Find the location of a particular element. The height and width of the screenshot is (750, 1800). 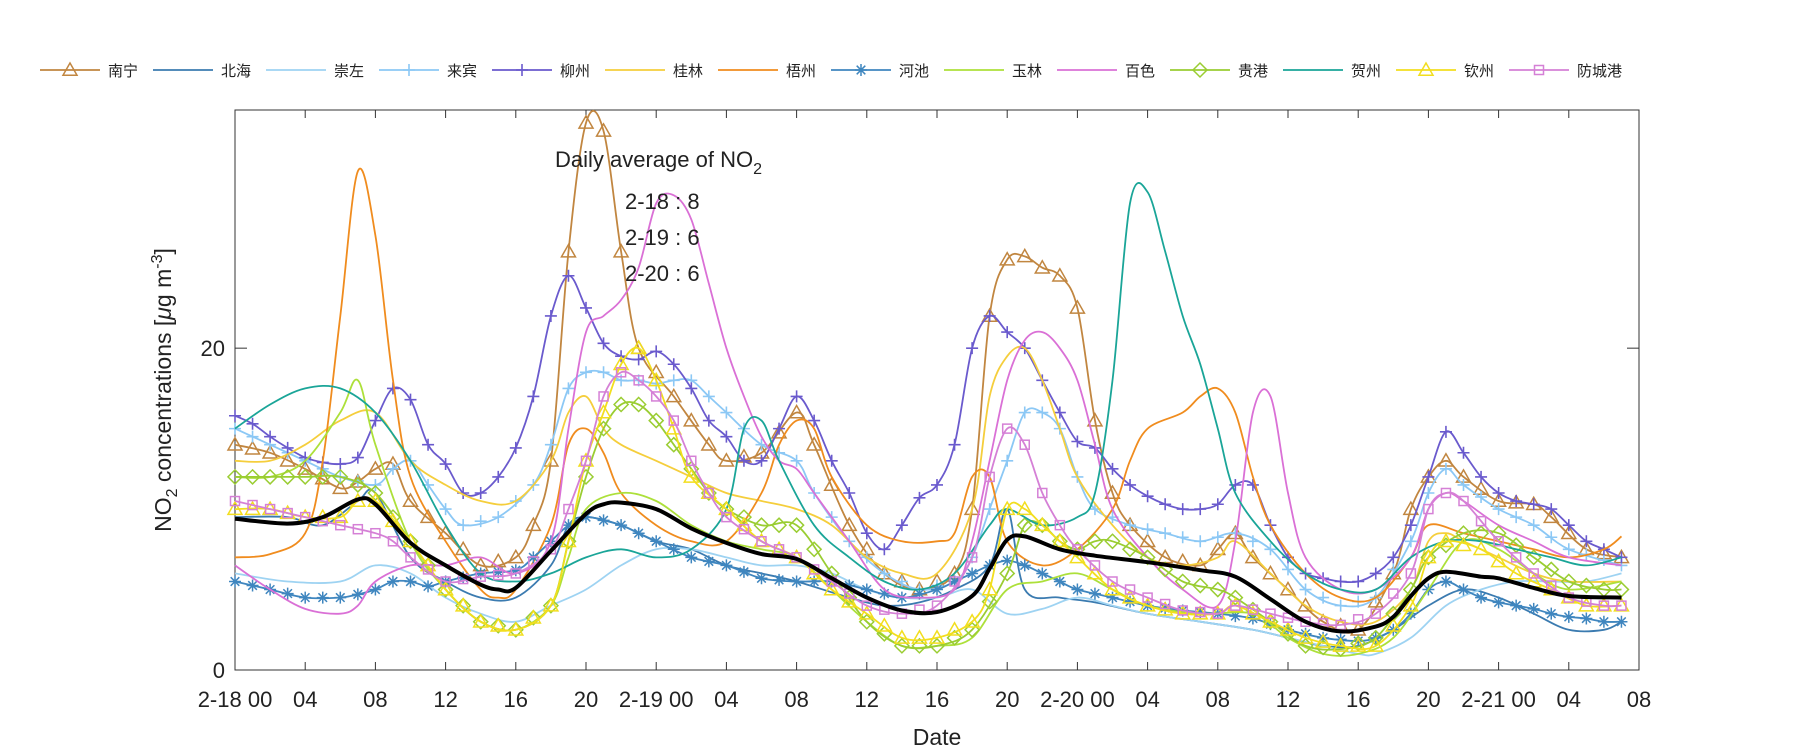

annotation-title: Daily average of NO2 is located at coordinates (658, 162).